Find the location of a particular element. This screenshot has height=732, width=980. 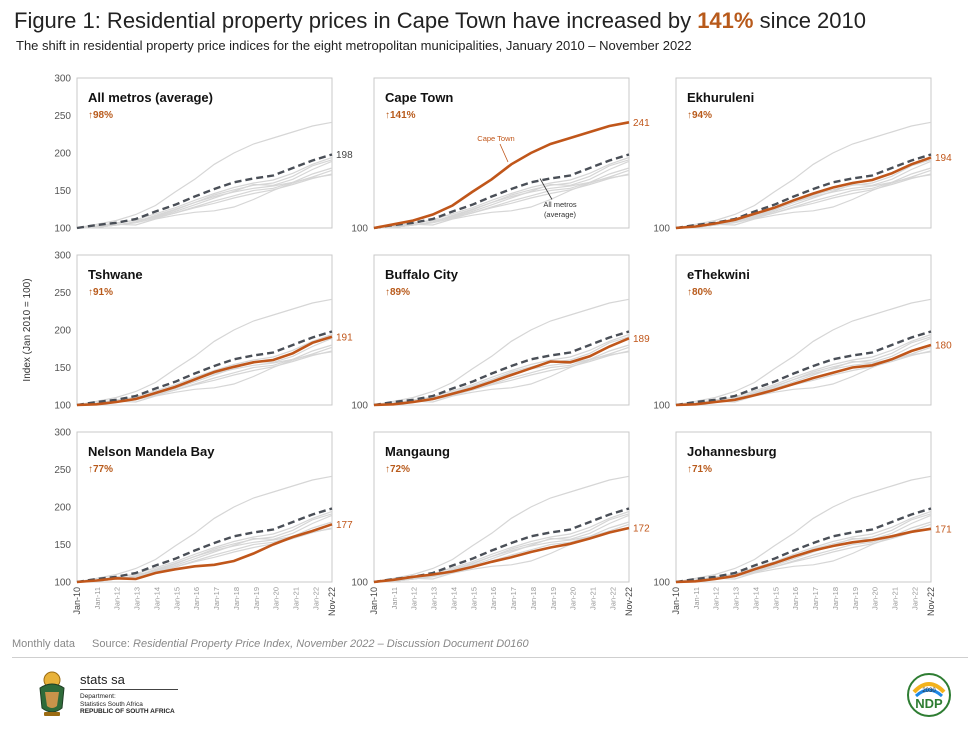

panel-title: Johannesburg is located at coordinates (732, 451).